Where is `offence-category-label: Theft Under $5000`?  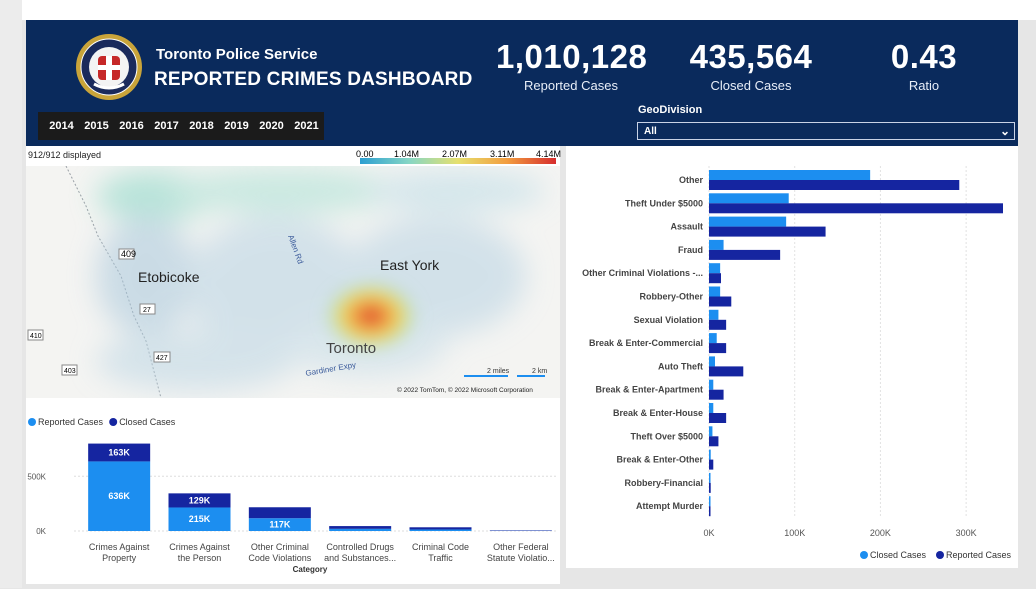
offence-category-label: Theft Under $5000 is located at coordinates (664, 203).